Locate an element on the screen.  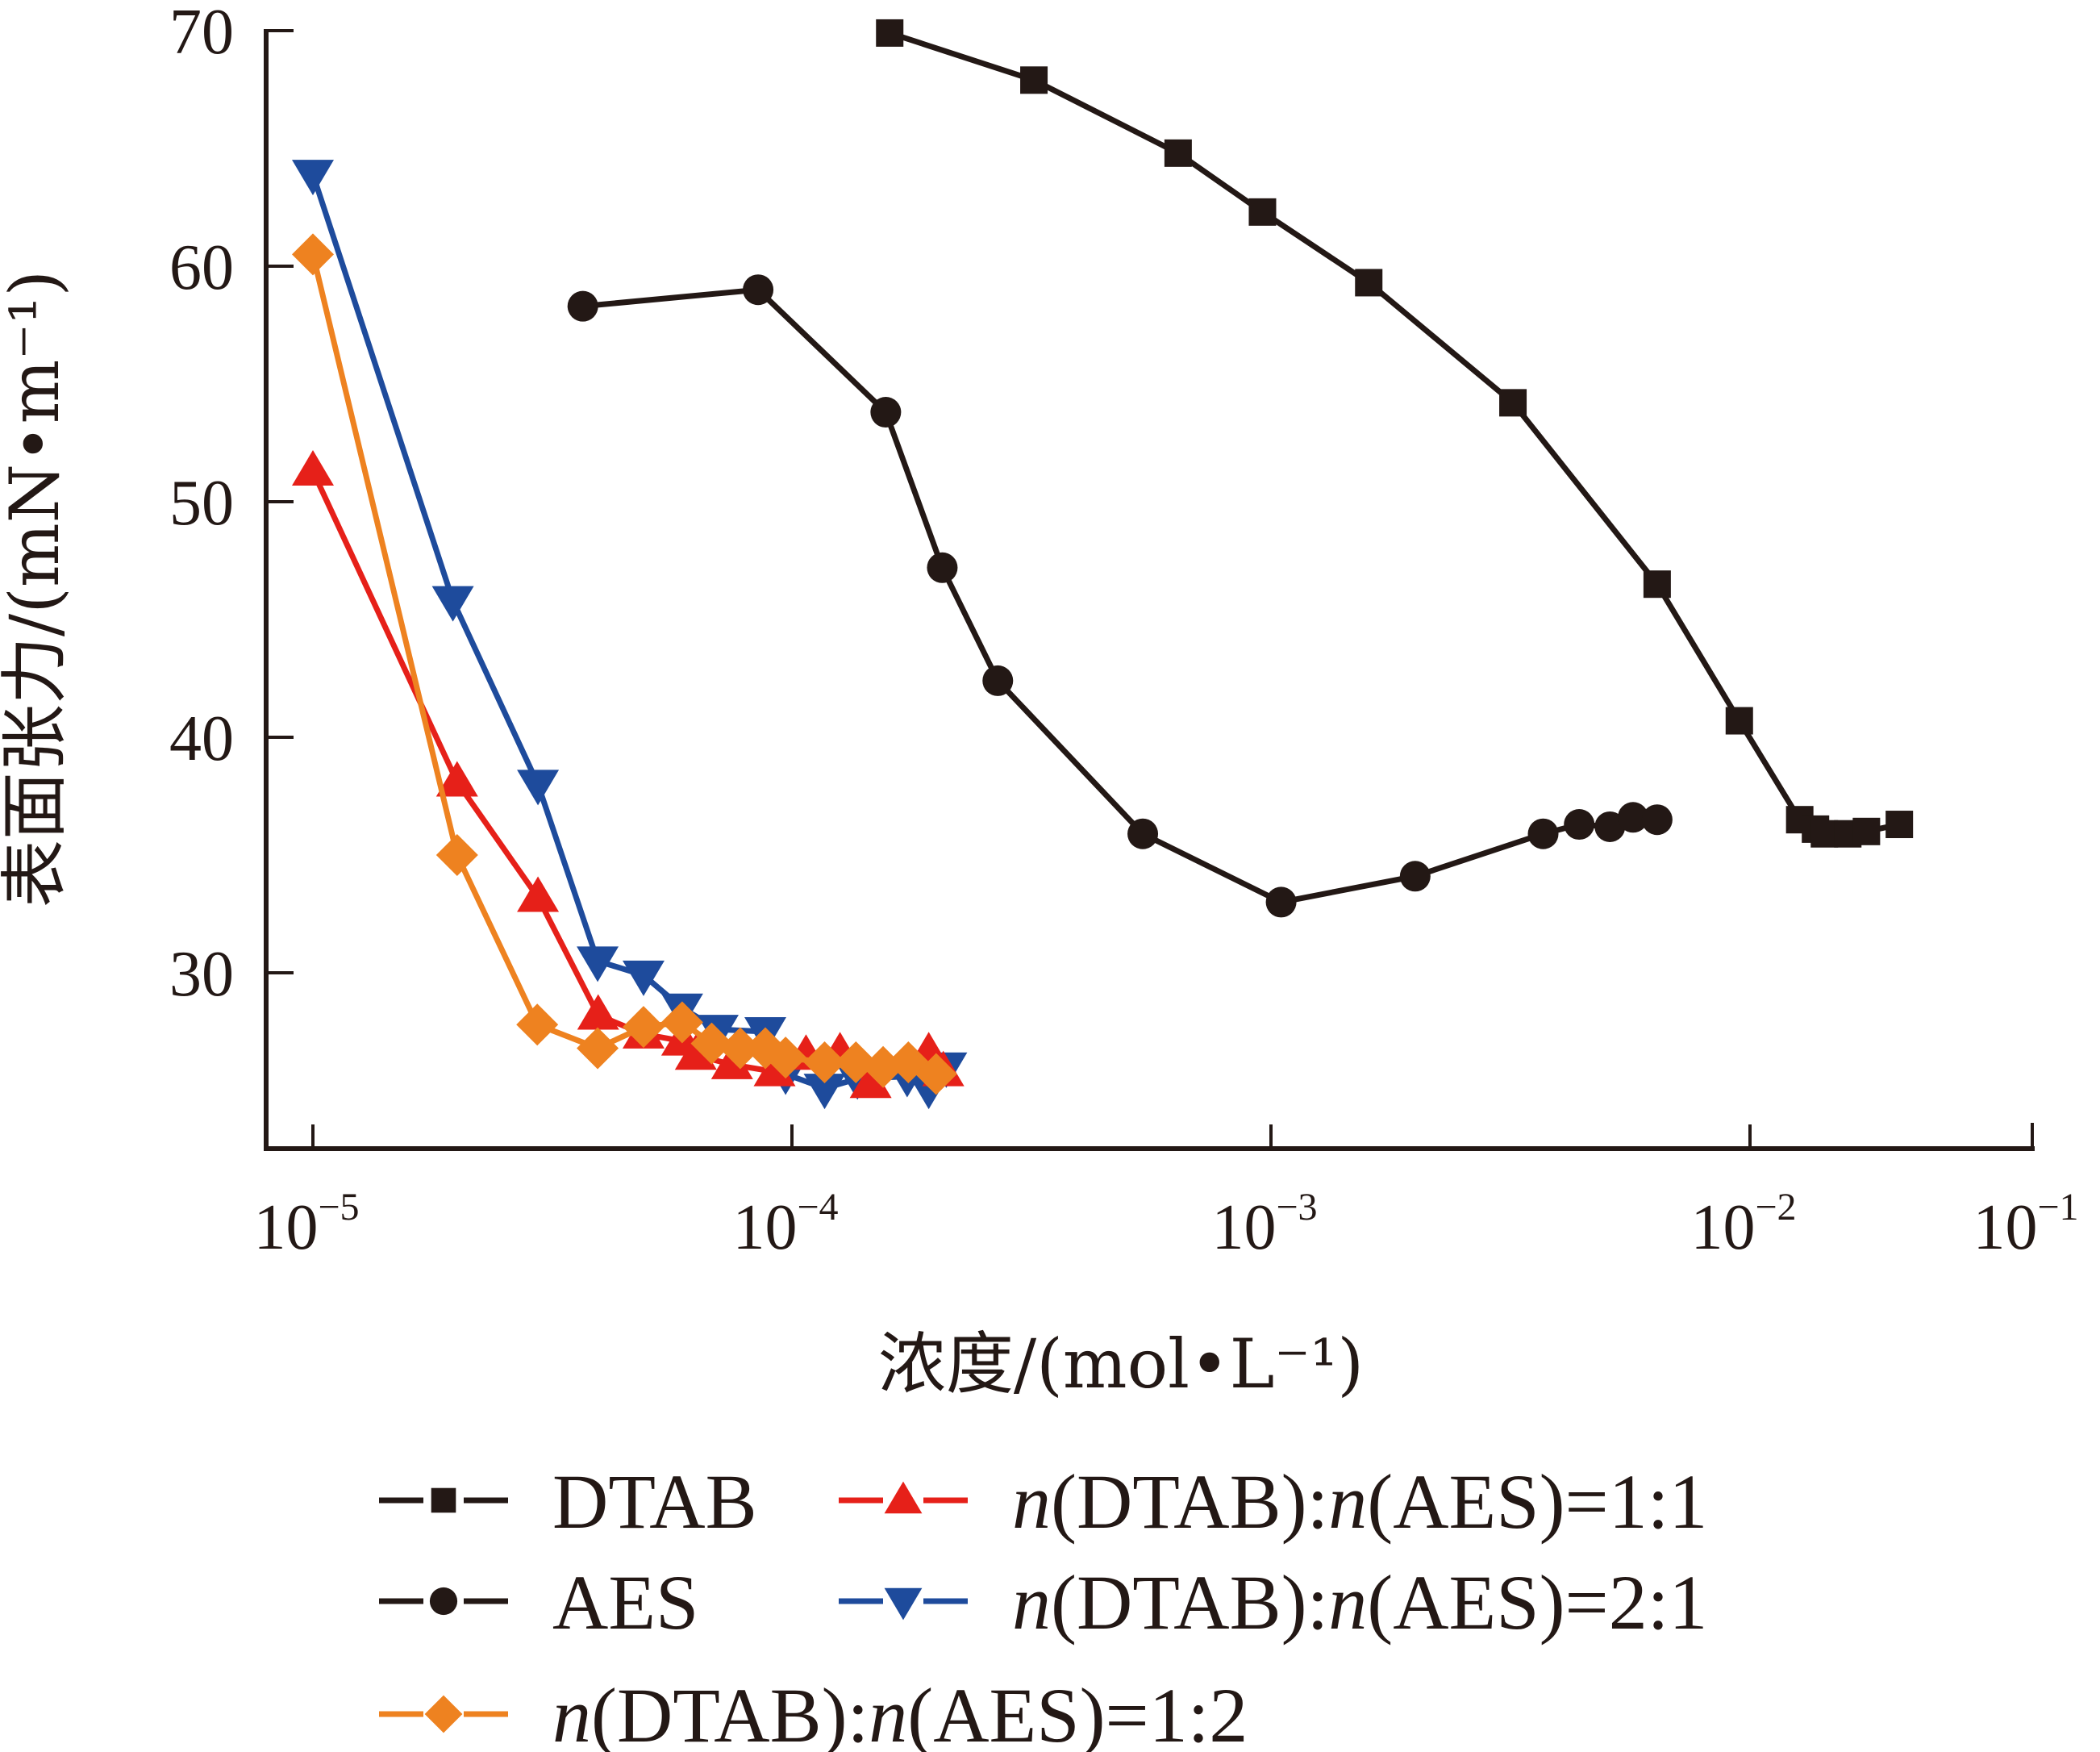
y-tick-label: 30 is located at coordinates (201, 975).